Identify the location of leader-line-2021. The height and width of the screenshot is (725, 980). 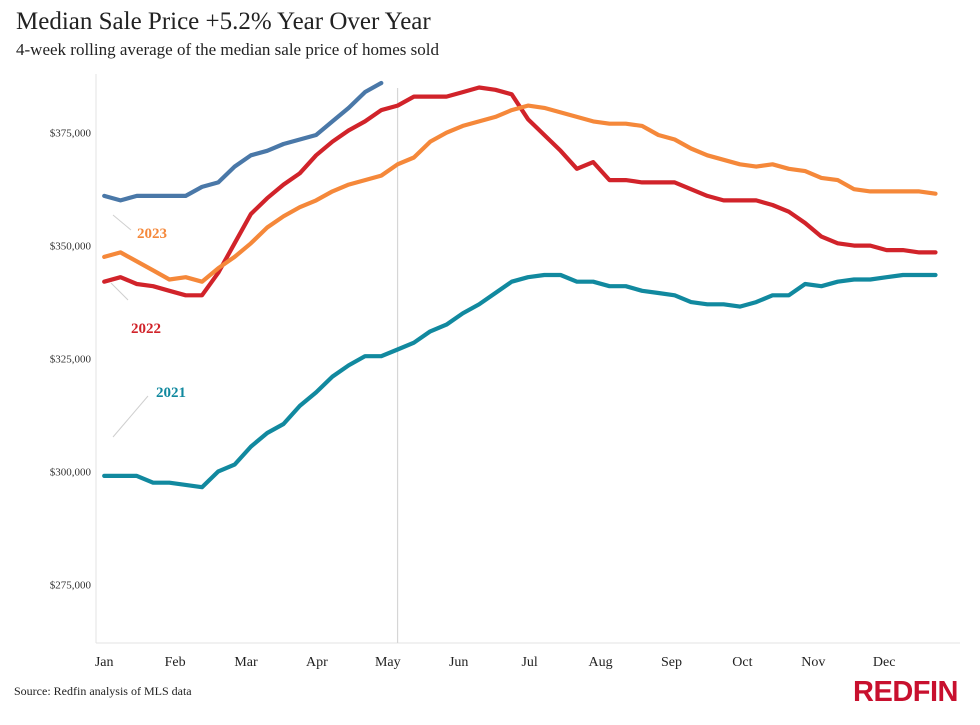
(130, 416).